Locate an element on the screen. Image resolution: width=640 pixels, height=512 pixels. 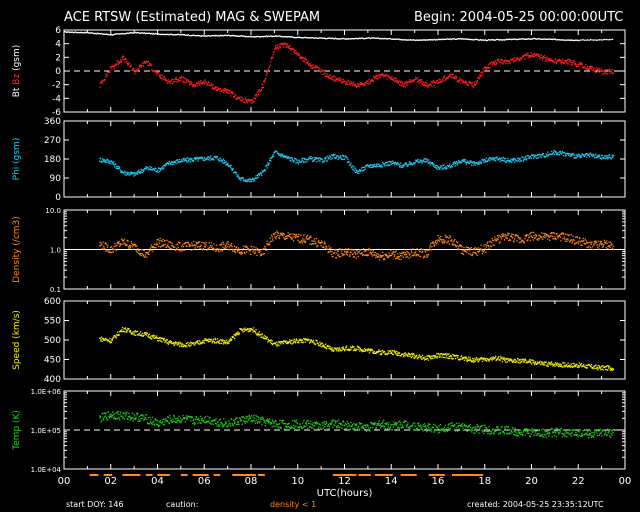
y-axis-label-part: Bz is located at coordinates (17, 81).